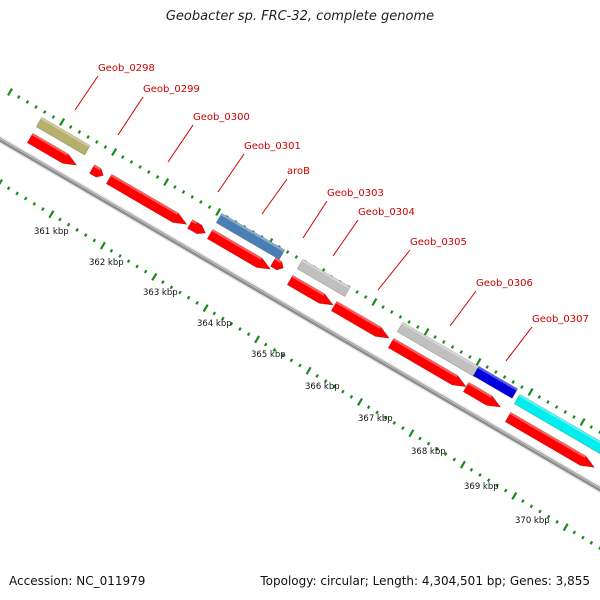 Image resolution: width=600 pixels, height=600 pixels. I want to click on gene-label-geob-0298: Geob_0298, so click(126, 68).